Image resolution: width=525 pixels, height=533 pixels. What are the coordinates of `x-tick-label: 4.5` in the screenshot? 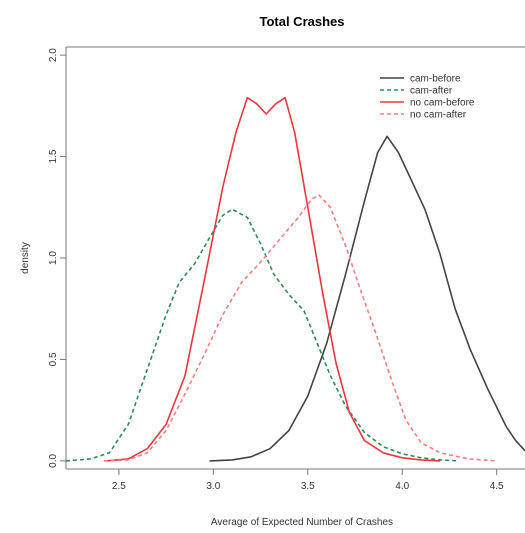 It's located at (497, 486).